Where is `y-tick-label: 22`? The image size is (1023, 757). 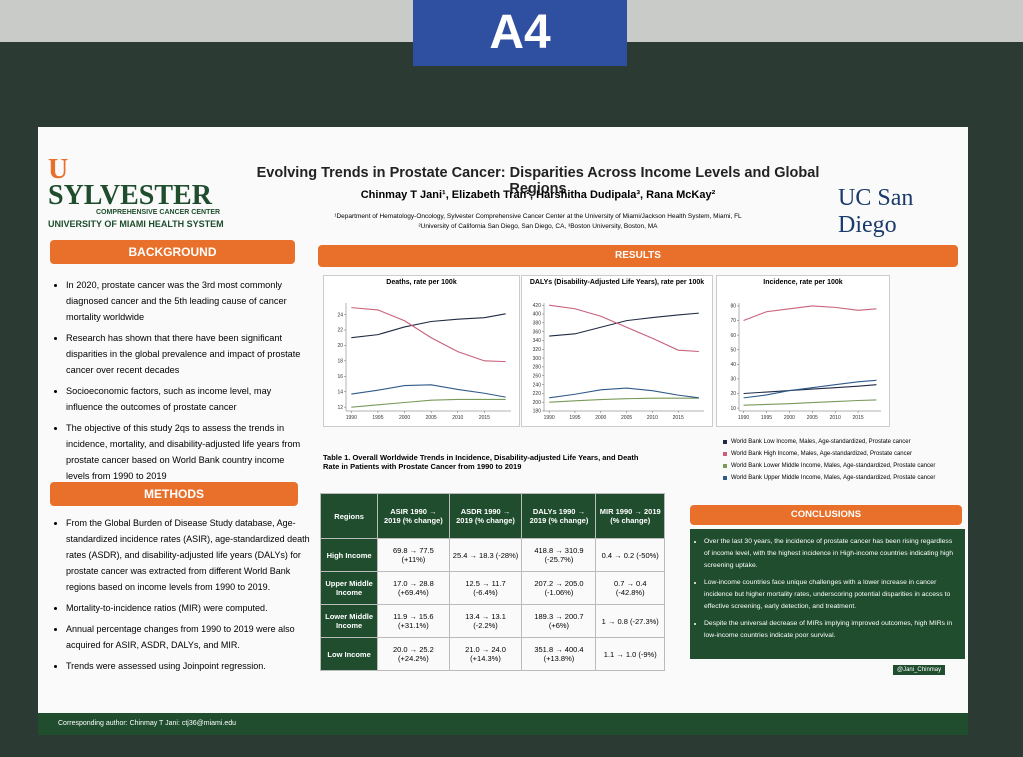 y-tick-label: 22 is located at coordinates (340, 331).